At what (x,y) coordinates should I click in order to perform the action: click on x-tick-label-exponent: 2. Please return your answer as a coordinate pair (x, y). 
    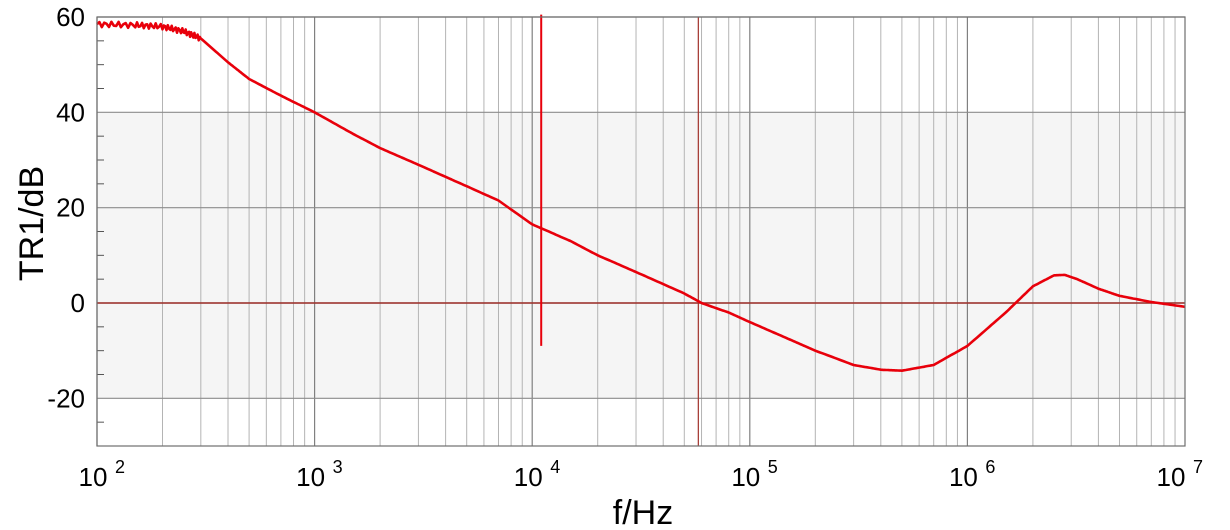
    Looking at the image, I should click on (120, 467).